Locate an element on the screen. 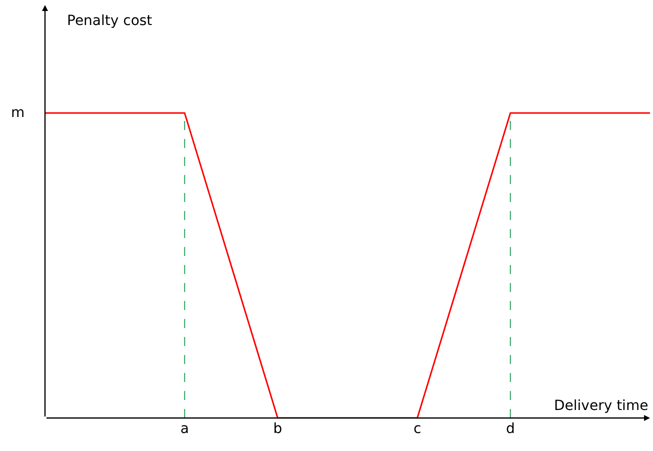 This screenshot has height=451, width=653. text: m is located at coordinates (18, 113).